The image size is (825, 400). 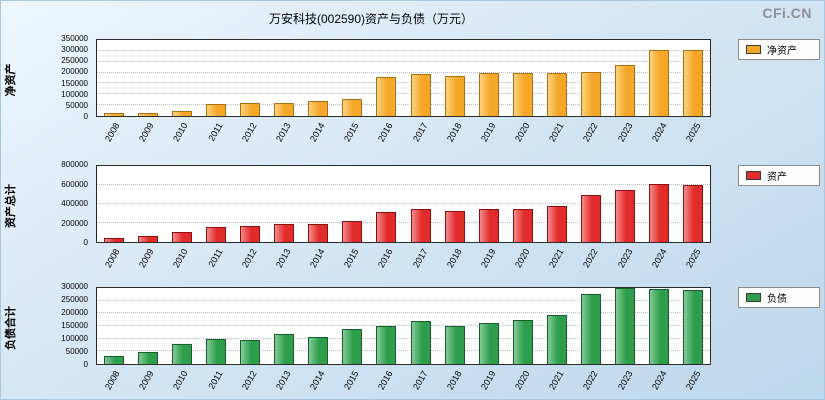 I want to click on legend-label: 净资产, so click(x=782, y=51).